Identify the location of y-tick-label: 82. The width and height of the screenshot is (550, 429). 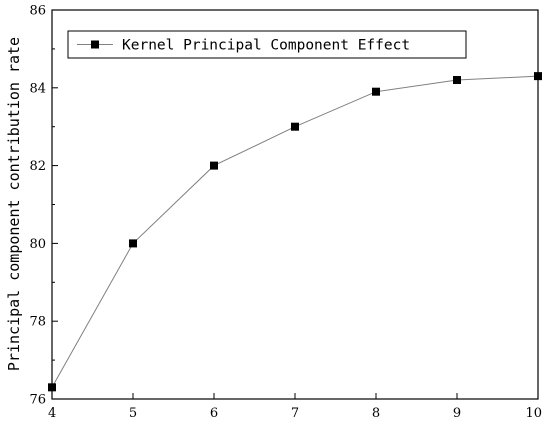
(37, 166).